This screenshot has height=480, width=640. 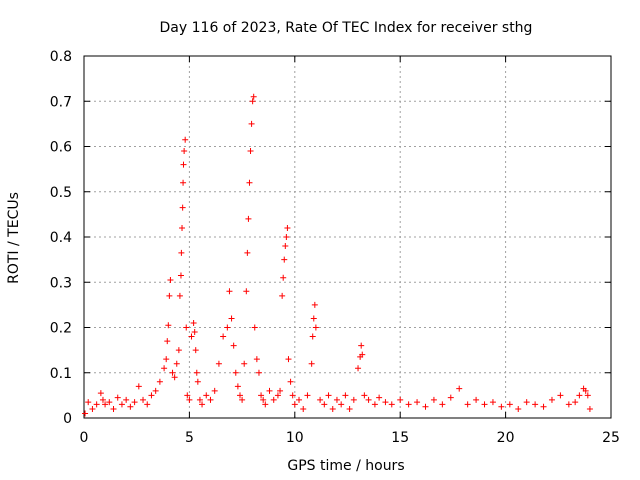 What do you see at coordinates (14, 238) in the screenshot?
I see `y-axis-label: ROTI / TECUs` at bounding box center [14, 238].